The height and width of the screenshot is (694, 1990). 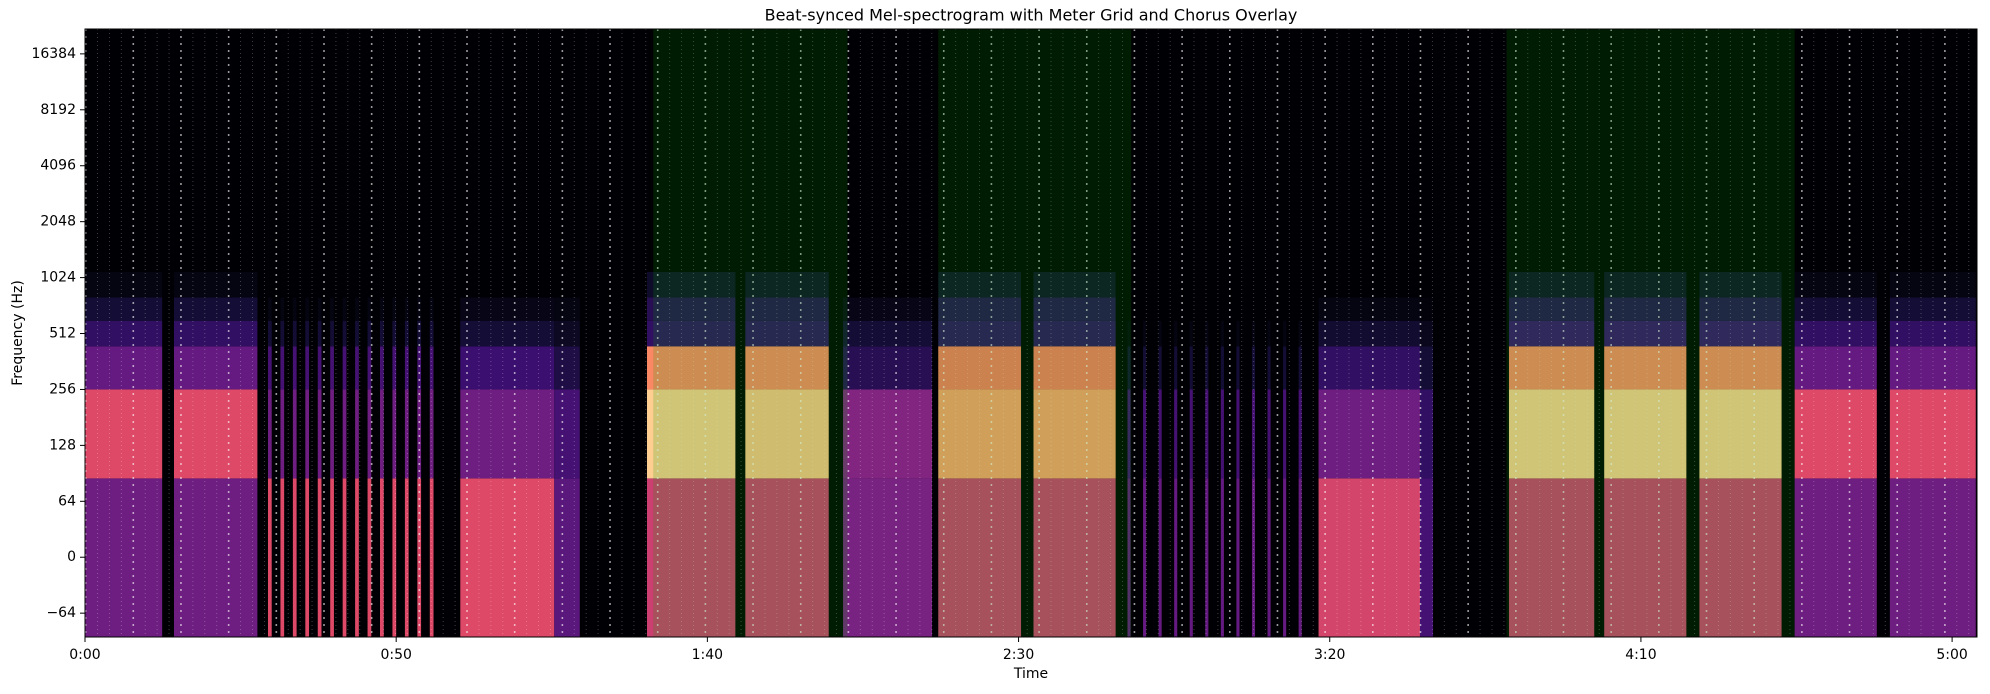 I want to click on y-tick-label: 1024, so click(x=58, y=278).